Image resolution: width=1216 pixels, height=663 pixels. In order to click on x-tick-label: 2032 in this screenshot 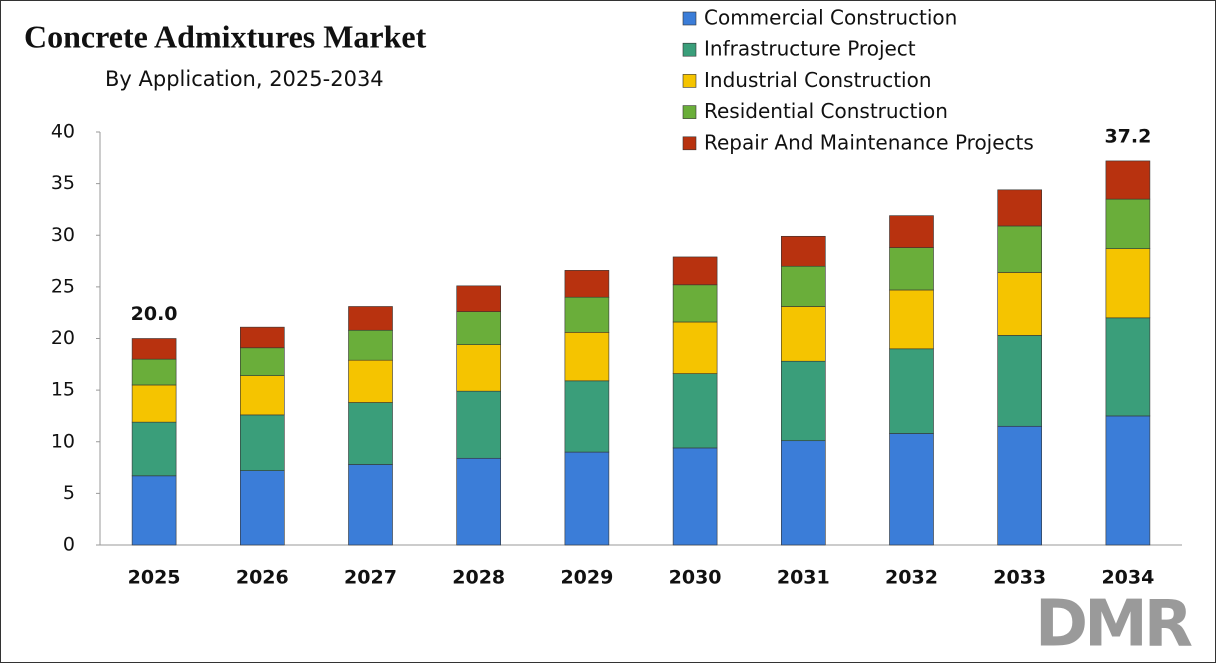, I will do `click(911, 578)`.